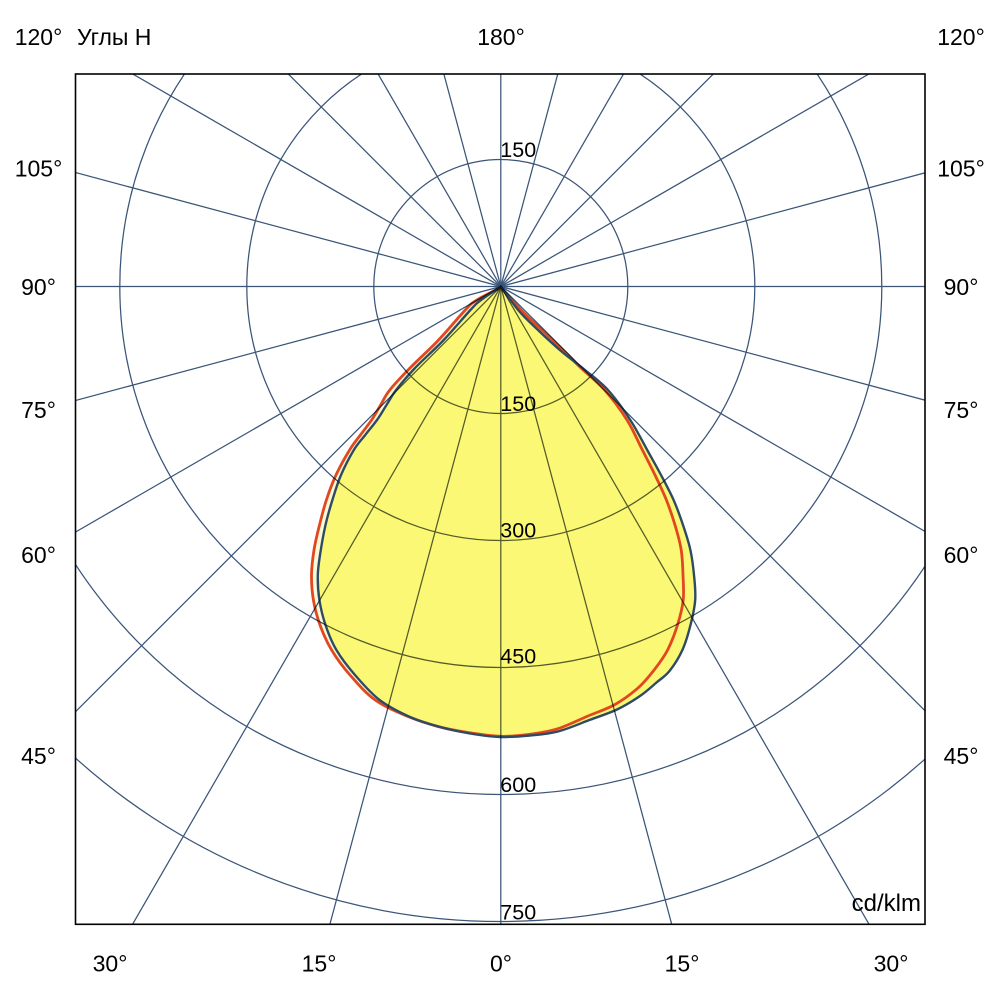  Describe the element at coordinates (501, 964) in the screenshot. I see `svg-text: 0°` at that location.